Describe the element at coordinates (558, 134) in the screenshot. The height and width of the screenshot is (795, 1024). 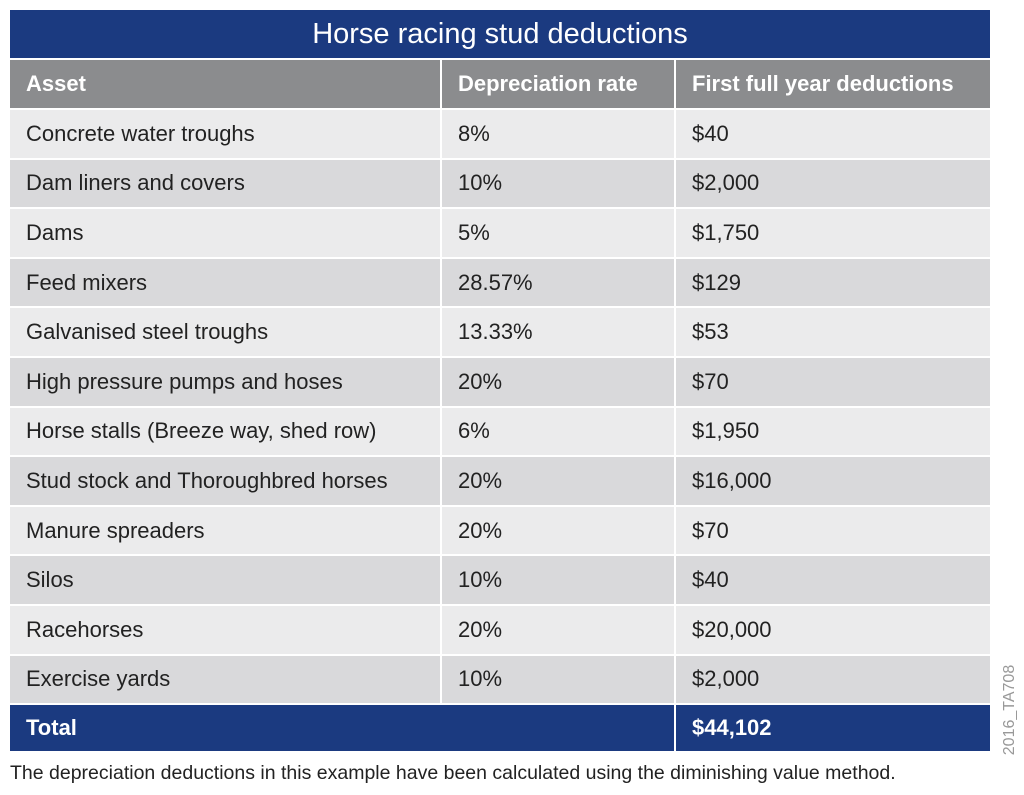
I see `table-cell: 8%` at that location.